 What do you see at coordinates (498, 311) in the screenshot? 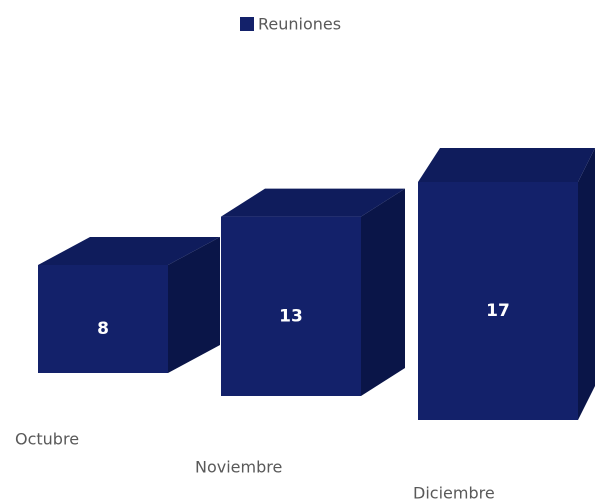
I see `data-label: 17` at bounding box center [498, 311].